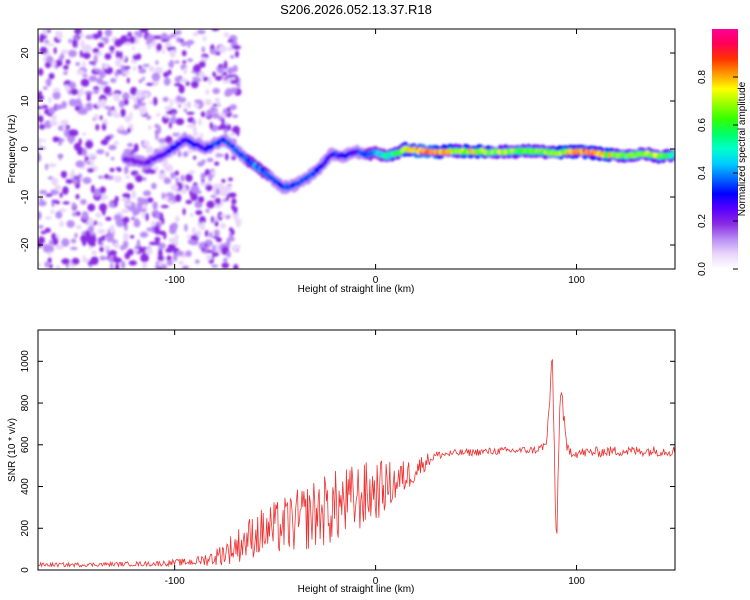  I want to click on colorbar-gradient, so click(725, 149).